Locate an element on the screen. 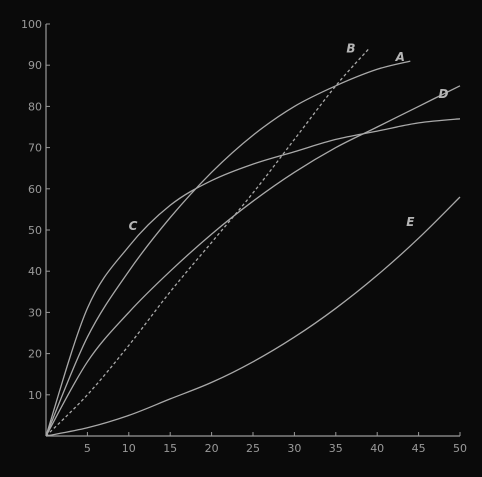 This screenshot has height=477, width=482. y-tick-label-70: 70 is located at coordinates (35, 148).